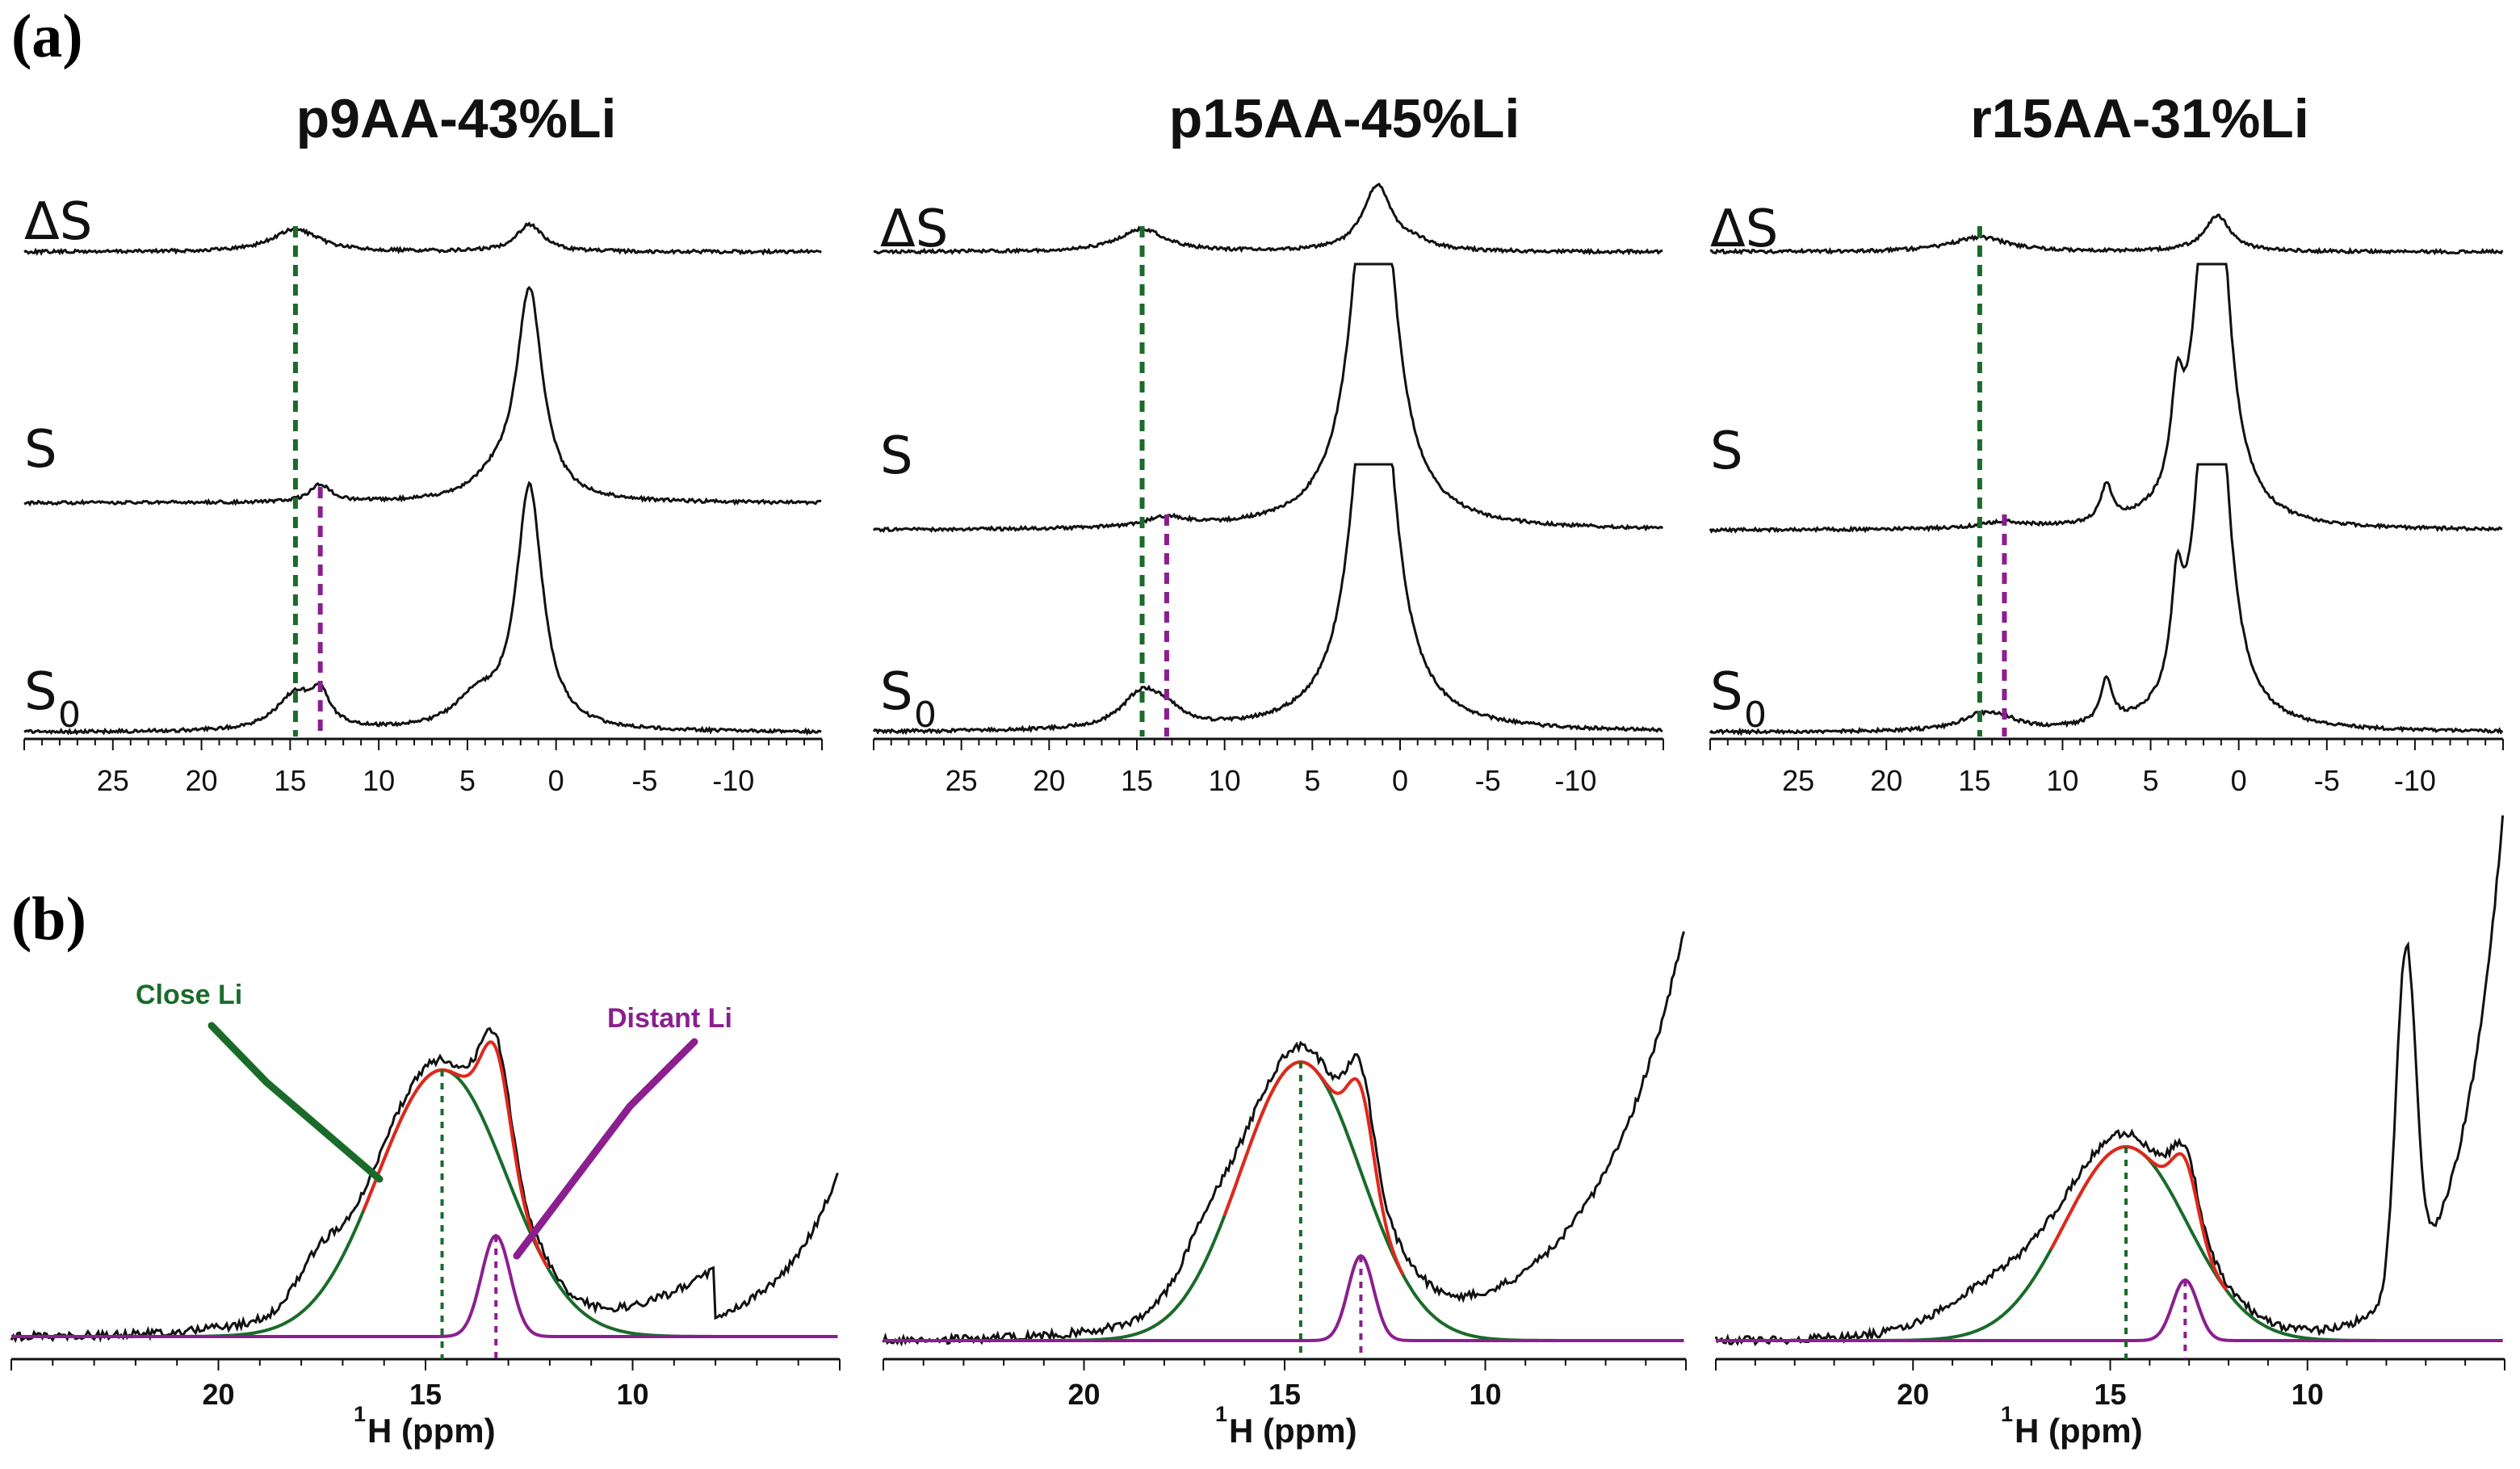 The height and width of the screenshot is (1469, 2520). I want to click on panel-a-label: (a), so click(47, 36).